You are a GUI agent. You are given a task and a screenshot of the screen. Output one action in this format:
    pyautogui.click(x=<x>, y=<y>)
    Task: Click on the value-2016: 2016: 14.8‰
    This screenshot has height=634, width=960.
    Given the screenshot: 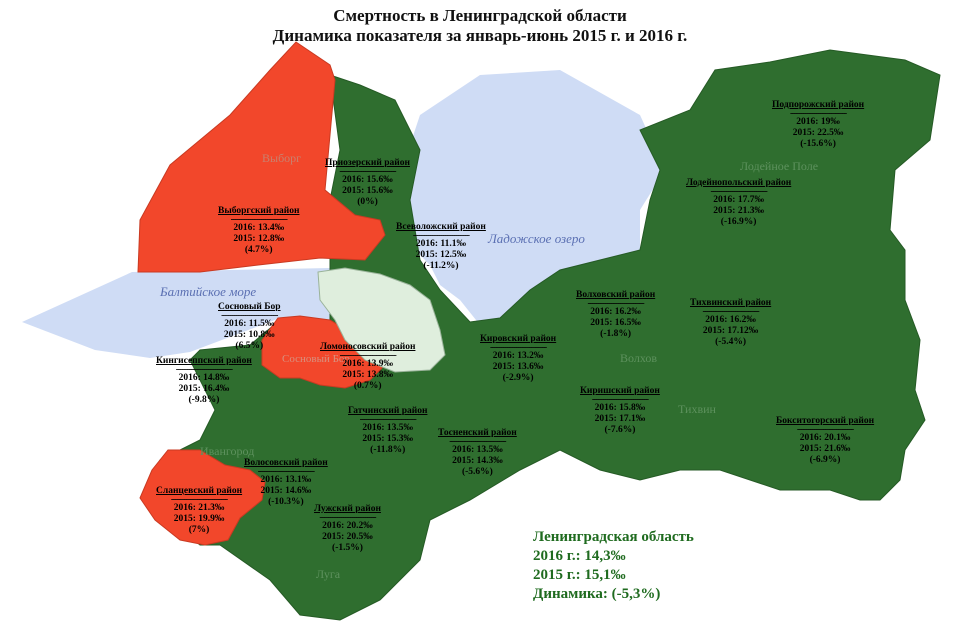 What is the action you would take?
    pyautogui.click(x=204, y=378)
    